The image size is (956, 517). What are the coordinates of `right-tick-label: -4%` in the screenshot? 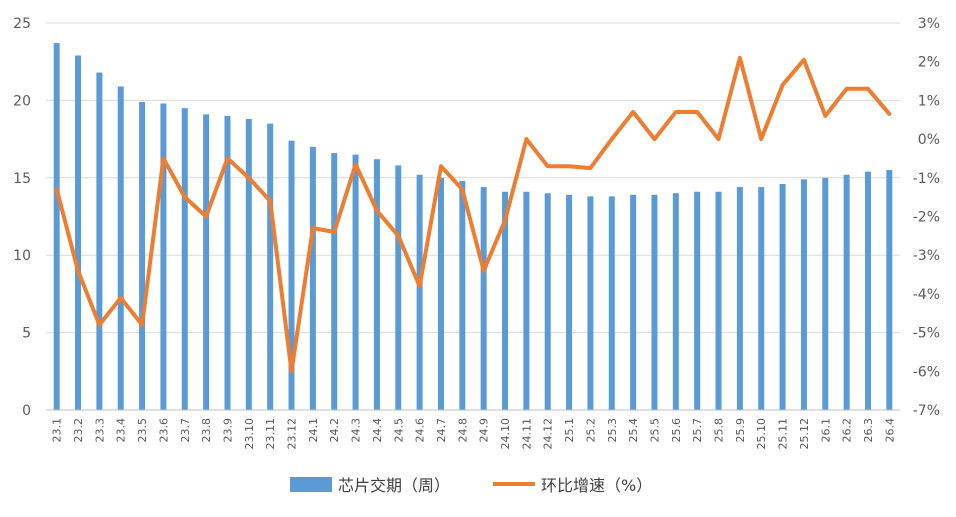 It's located at (926, 295).